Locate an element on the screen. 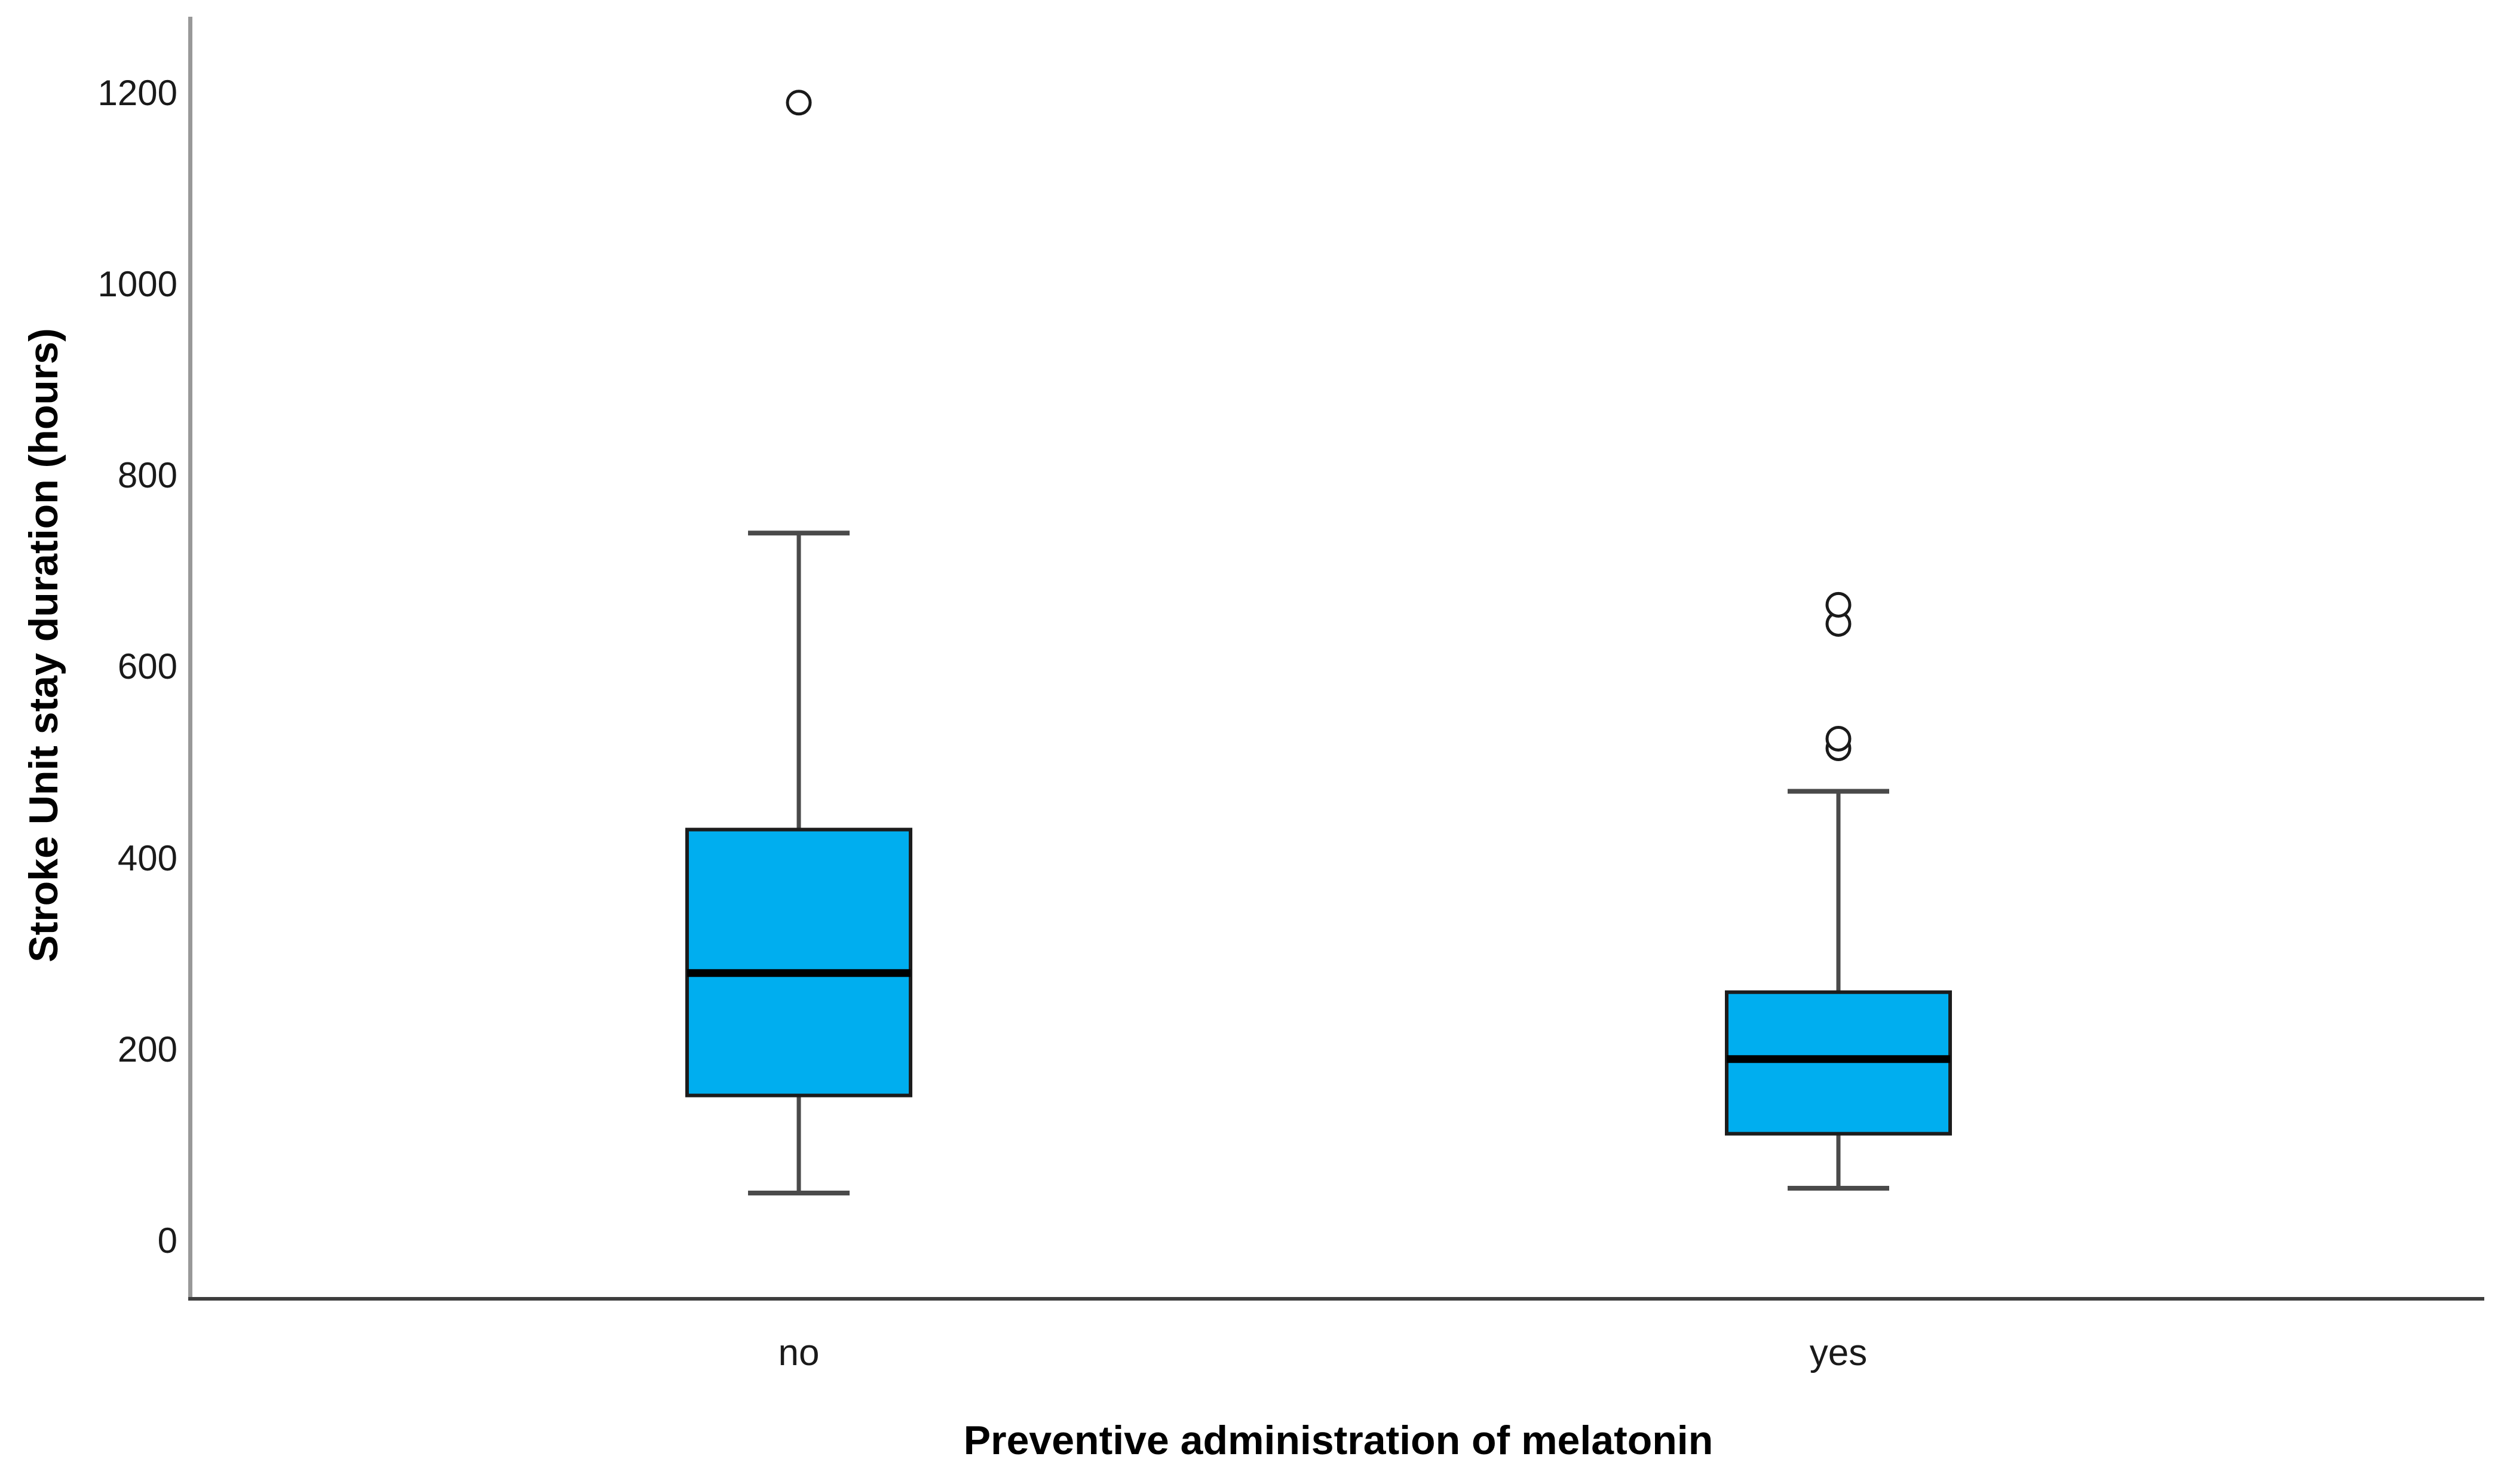 The image size is (2501, 1484). y-axis-line is located at coordinates (190, 659).